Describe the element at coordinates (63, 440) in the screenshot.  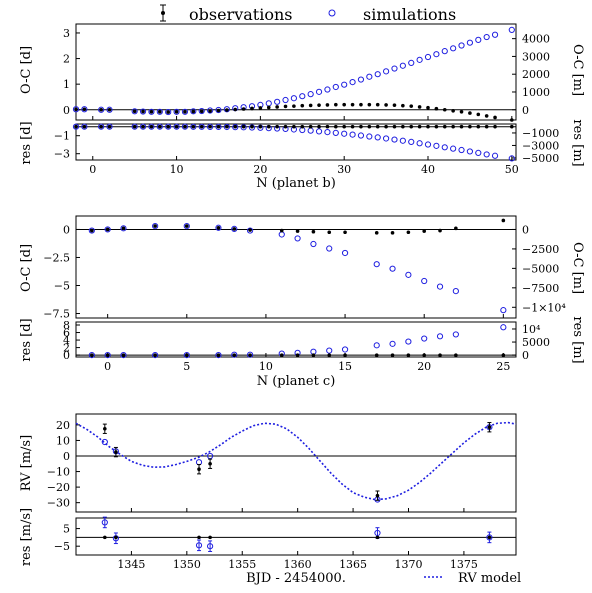
I see `rv-main-ytick-label: 10` at that location.